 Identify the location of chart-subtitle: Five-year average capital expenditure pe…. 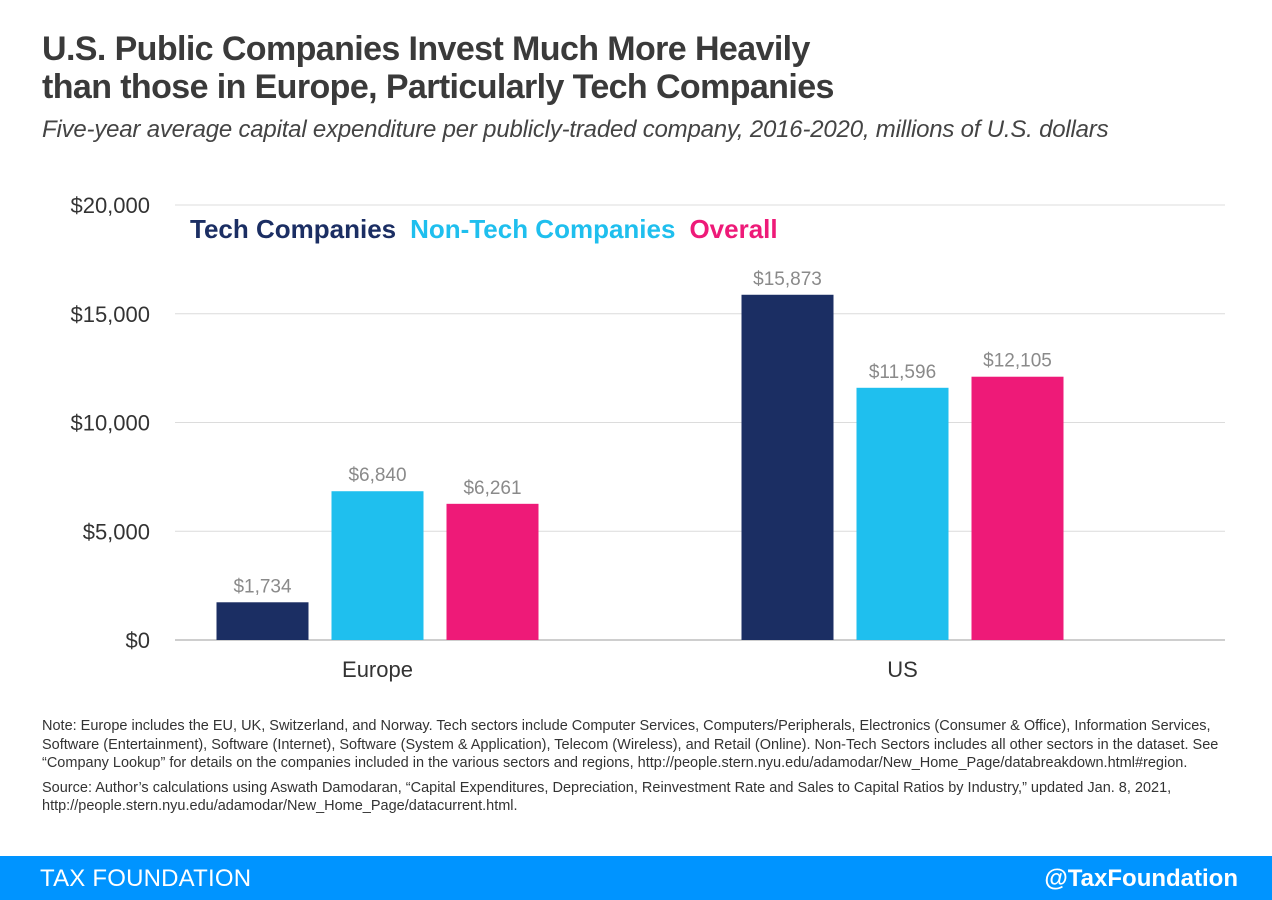
(575, 129).